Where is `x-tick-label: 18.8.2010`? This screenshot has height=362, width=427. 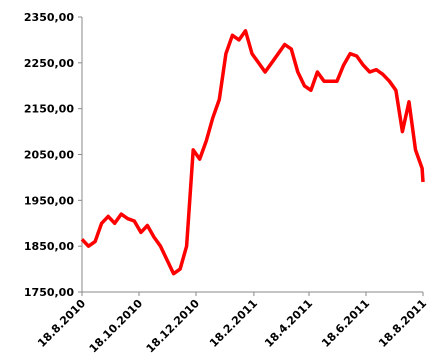 x-tick-label: 18.8.2010 is located at coordinates (61, 323).